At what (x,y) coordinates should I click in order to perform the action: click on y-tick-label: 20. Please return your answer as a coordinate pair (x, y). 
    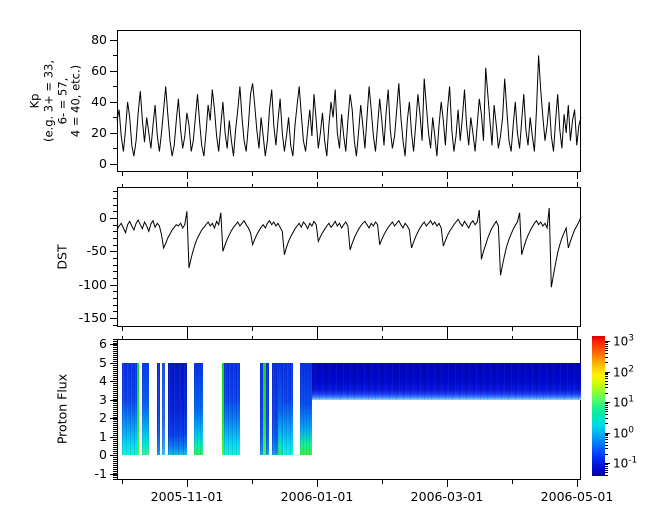
    Looking at the image, I should click on (99, 133).